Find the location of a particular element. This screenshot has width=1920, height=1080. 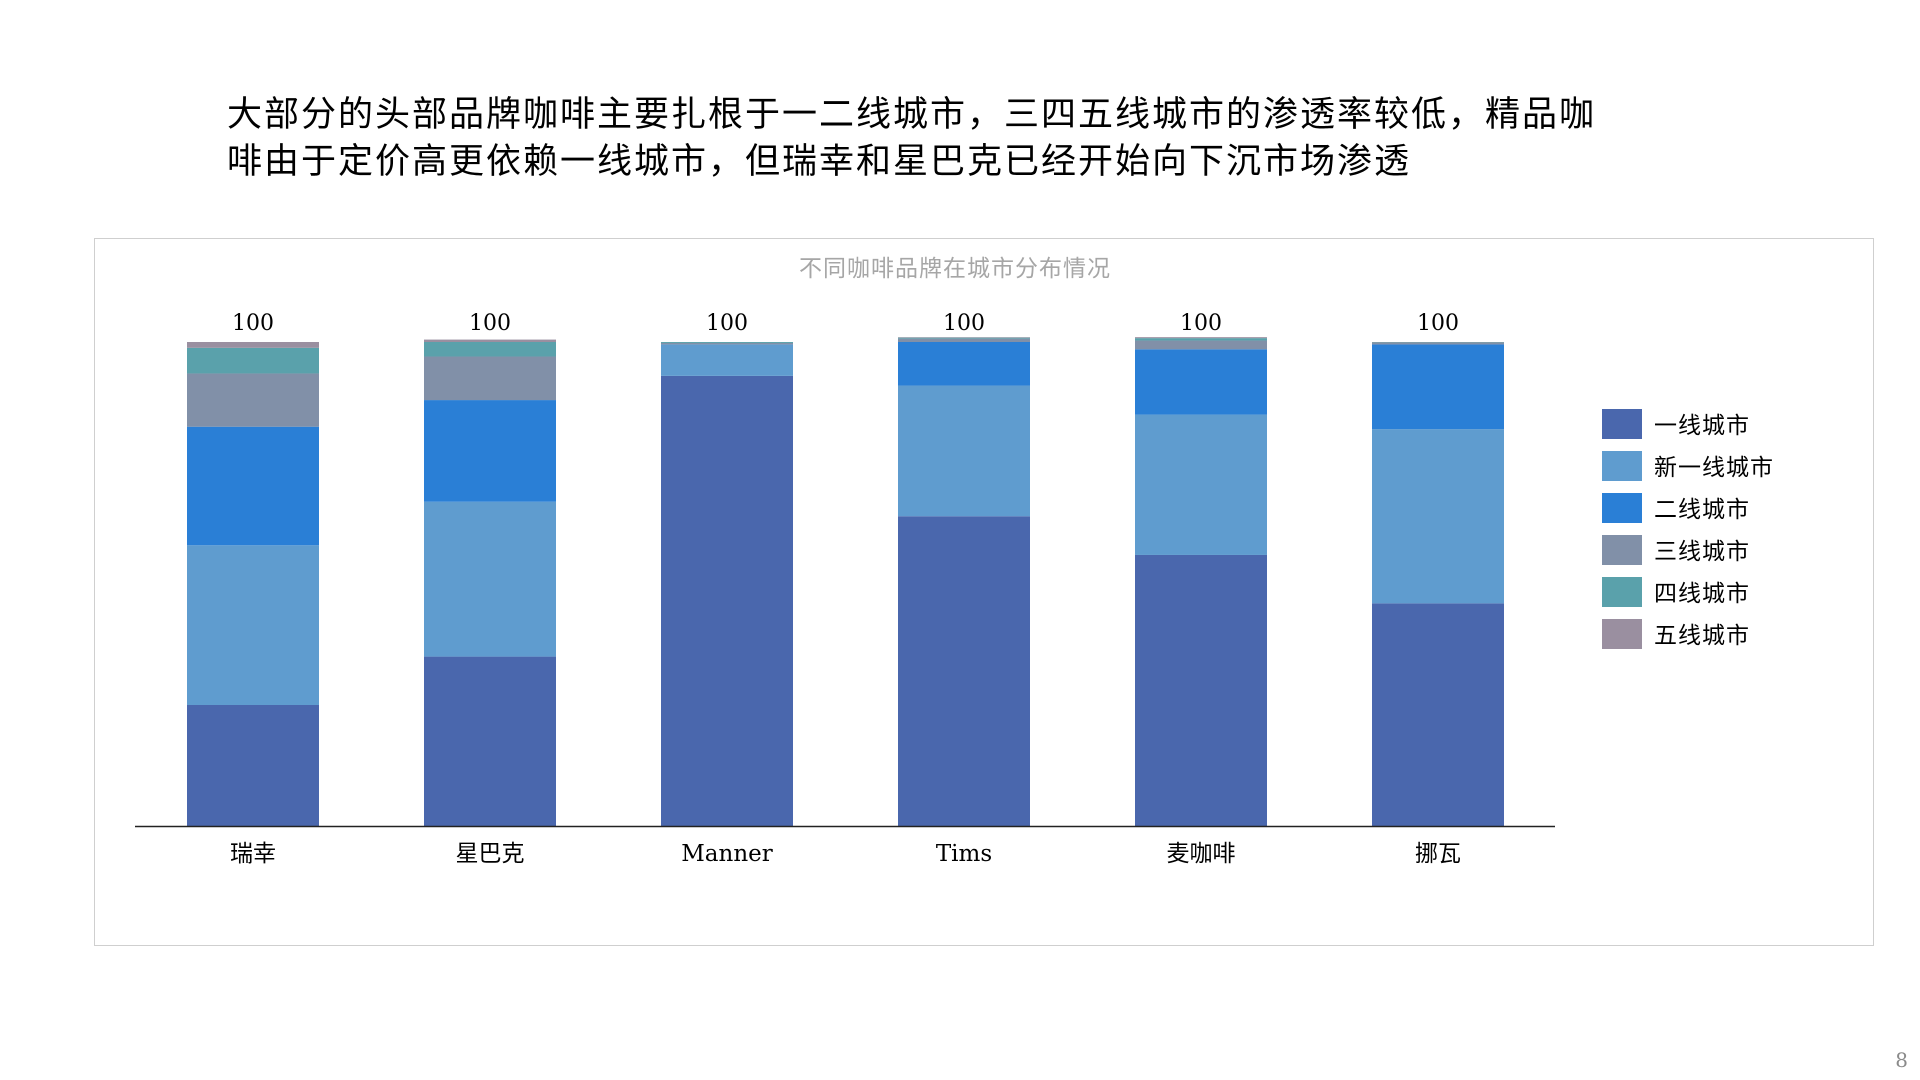

legend-label: 三线城市 is located at coordinates (1702, 552).